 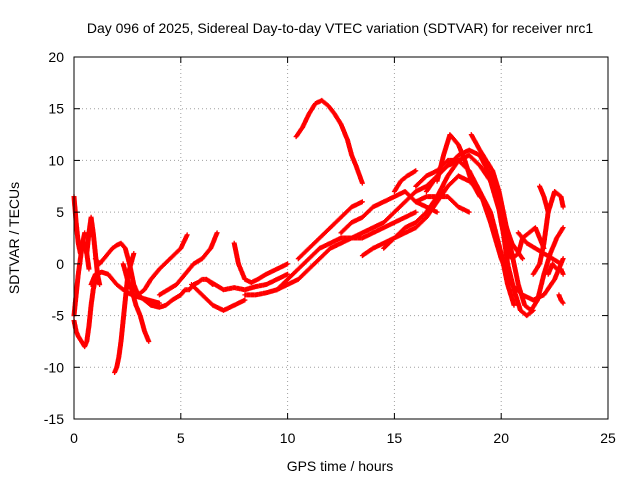 What do you see at coordinates (56, 109) in the screenshot?
I see `y-tick-label: 15` at bounding box center [56, 109].